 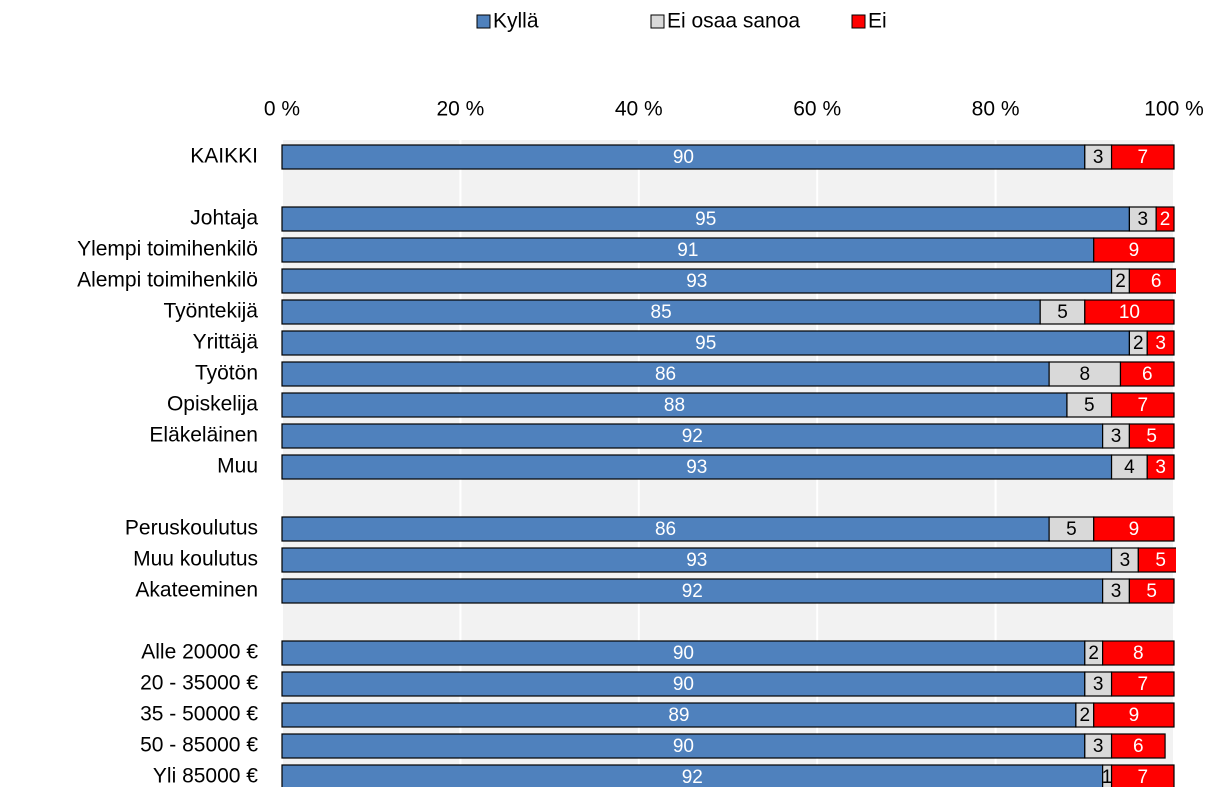 What do you see at coordinates (210, 311) in the screenshot?
I see `category-label: Työntekijä` at bounding box center [210, 311].